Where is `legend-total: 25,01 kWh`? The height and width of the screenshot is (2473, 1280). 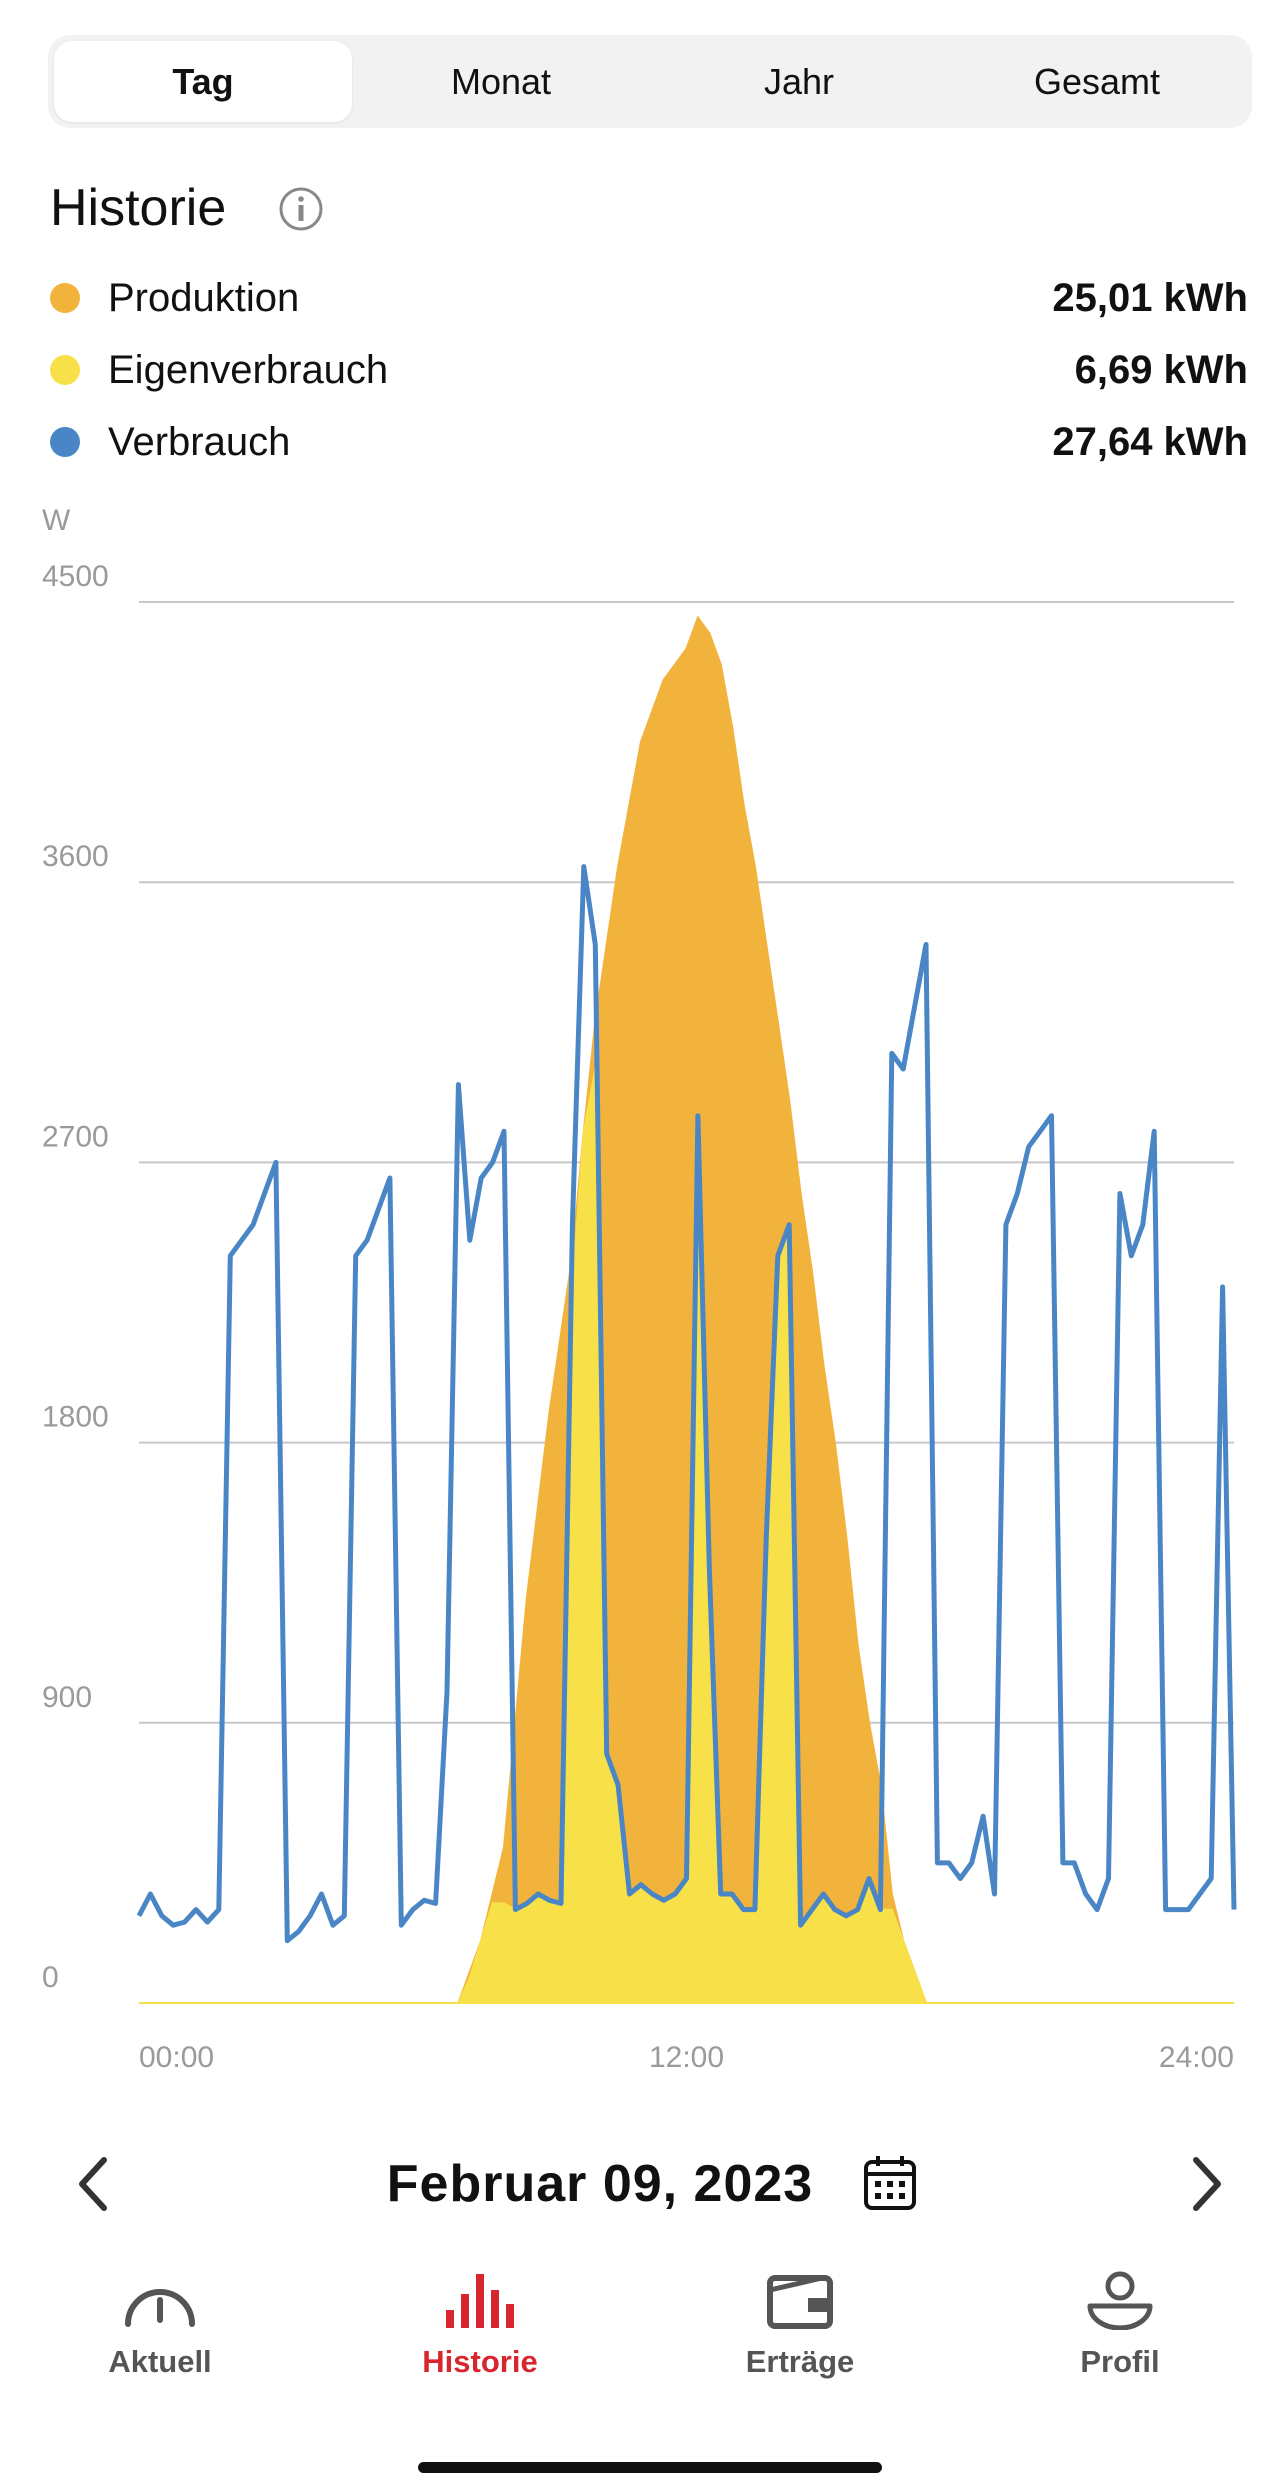
legend-total: 25,01 kWh is located at coordinates (1150, 297).